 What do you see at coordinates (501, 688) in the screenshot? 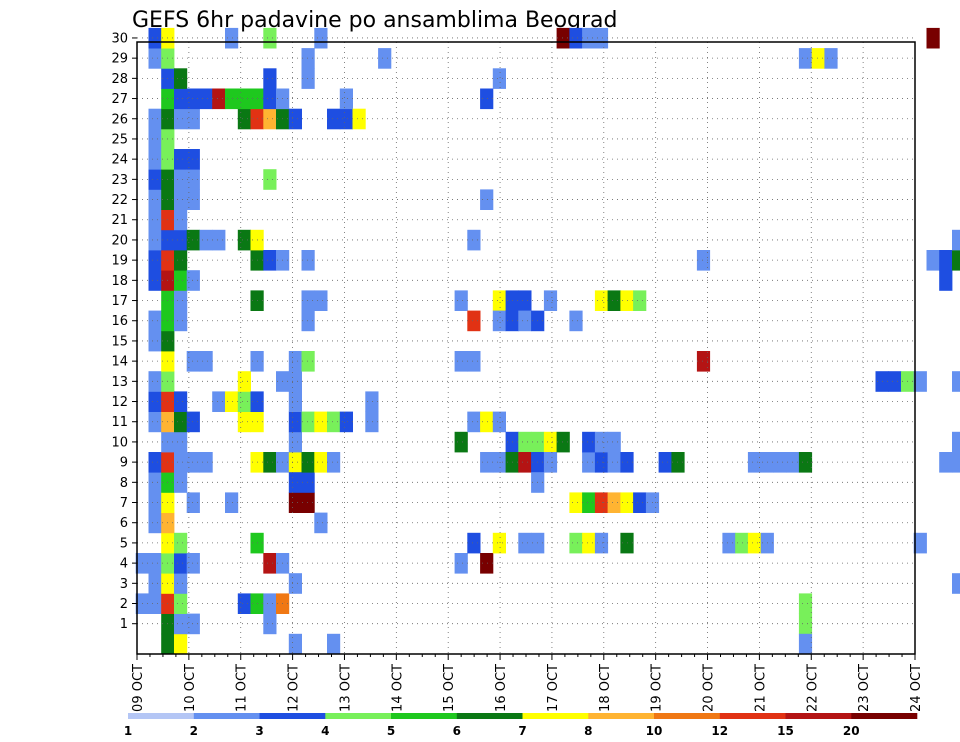
I see `x-tick-label: 16 OCT` at bounding box center [501, 688].